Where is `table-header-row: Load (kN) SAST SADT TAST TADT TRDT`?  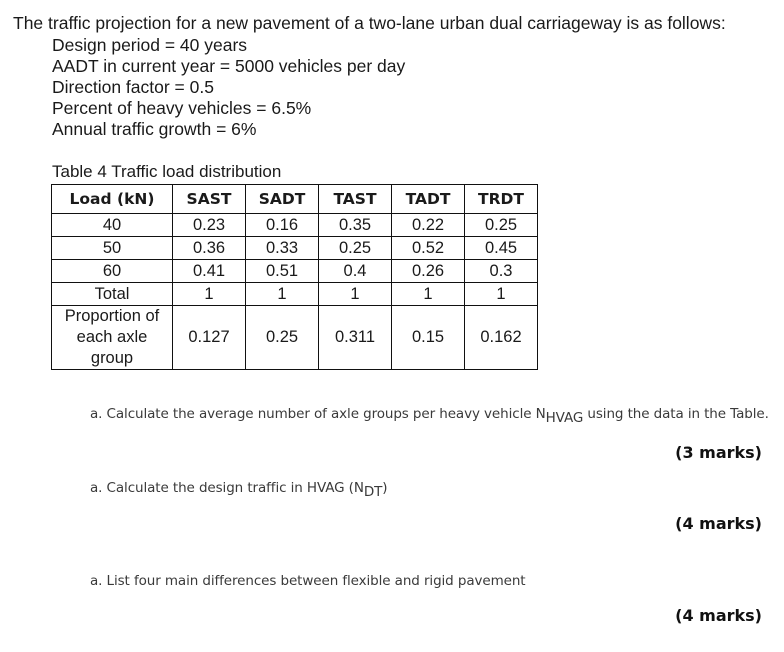 table-header-row: Load (kN) SAST SADT TAST TADT TRDT is located at coordinates (294, 199).